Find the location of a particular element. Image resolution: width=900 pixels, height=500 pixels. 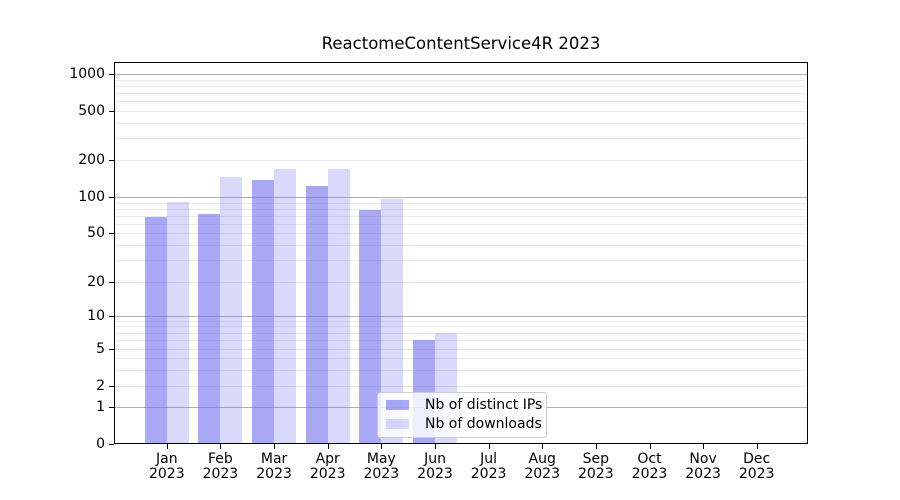

x-axis-tick-label: Apr 2023 is located at coordinates (327, 466).